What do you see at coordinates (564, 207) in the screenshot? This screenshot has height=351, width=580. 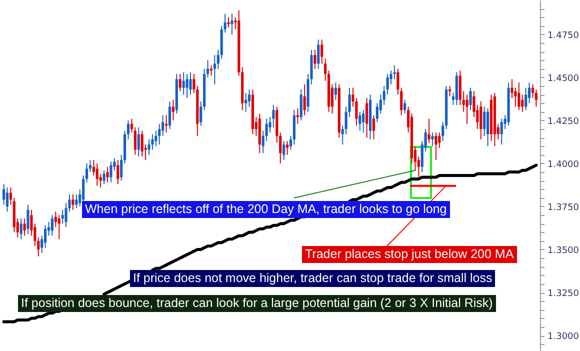 I see `y-tick-label: 1.3750` at bounding box center [564, 207].